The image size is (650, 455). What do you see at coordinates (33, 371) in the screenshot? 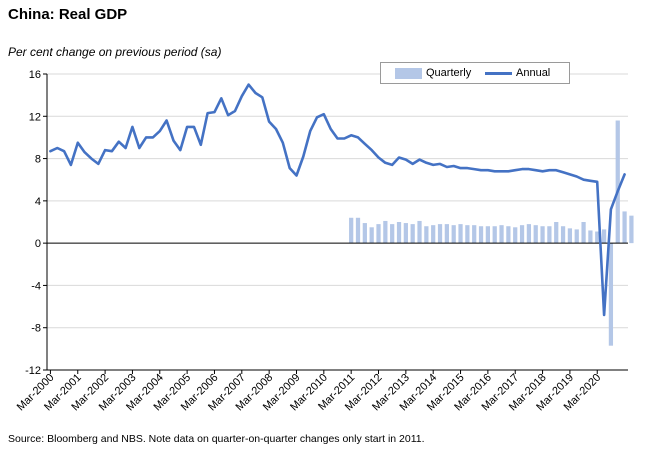
I see `y-tick-label: -12` at bounding box center [33, 371].